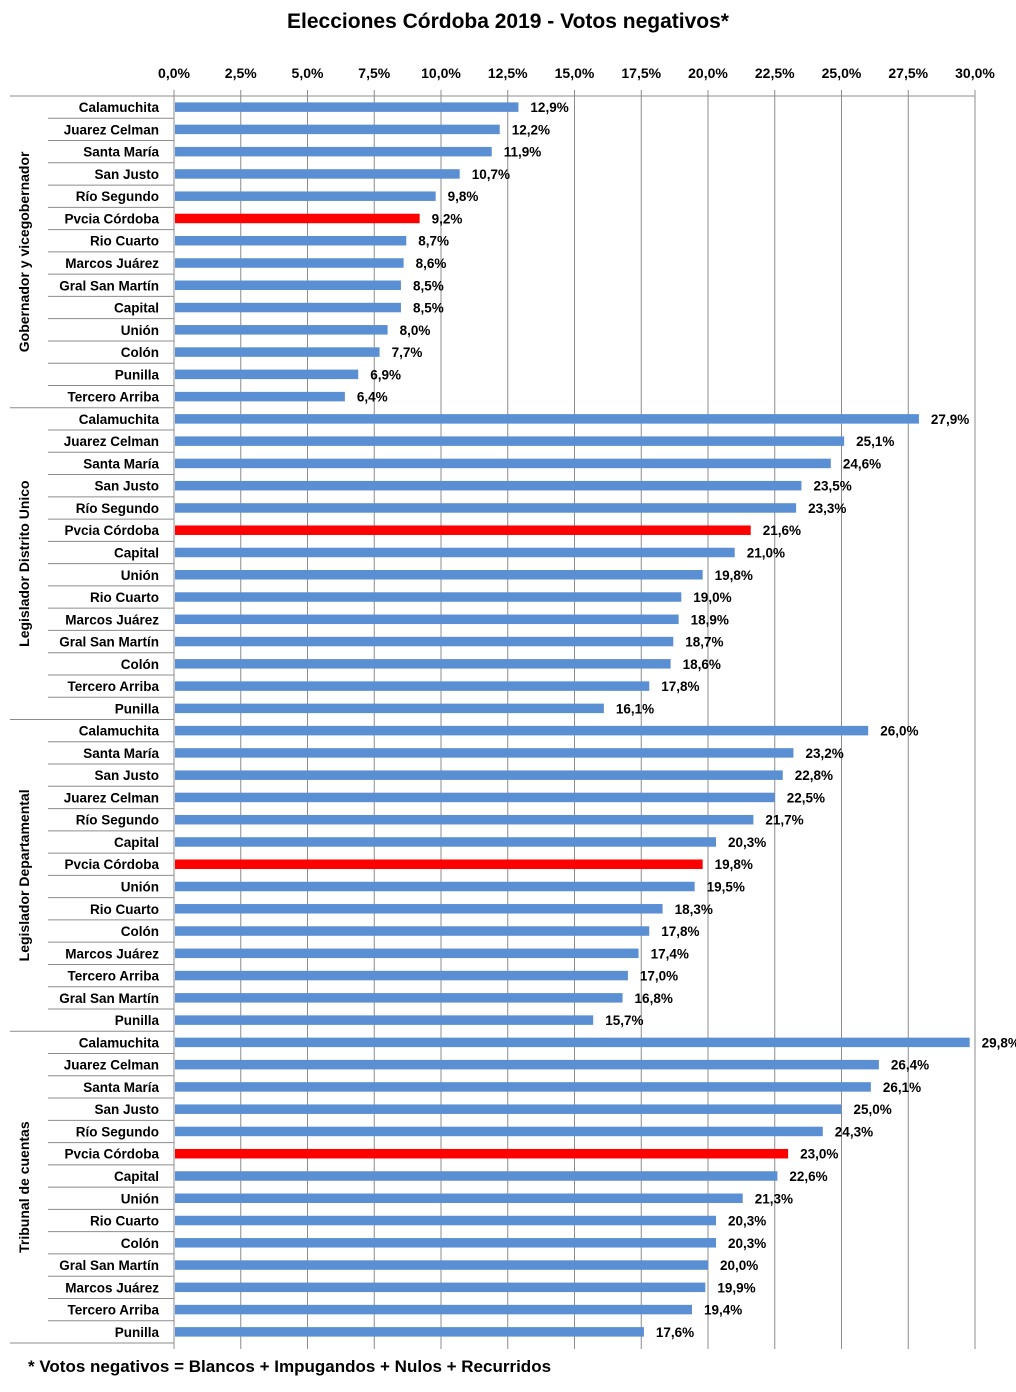 This screenshot has height=1392, width=1016. I want to click on data-label: 23,3%, so click(827, 508).